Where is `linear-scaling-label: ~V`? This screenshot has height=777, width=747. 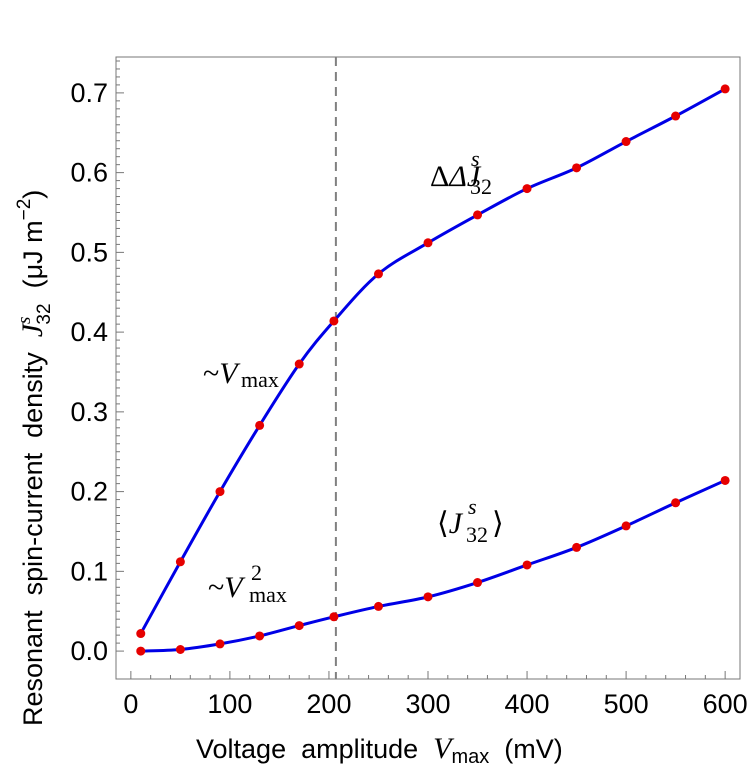
linear-scaling-label: ~V is located at coordinates (222, 373).